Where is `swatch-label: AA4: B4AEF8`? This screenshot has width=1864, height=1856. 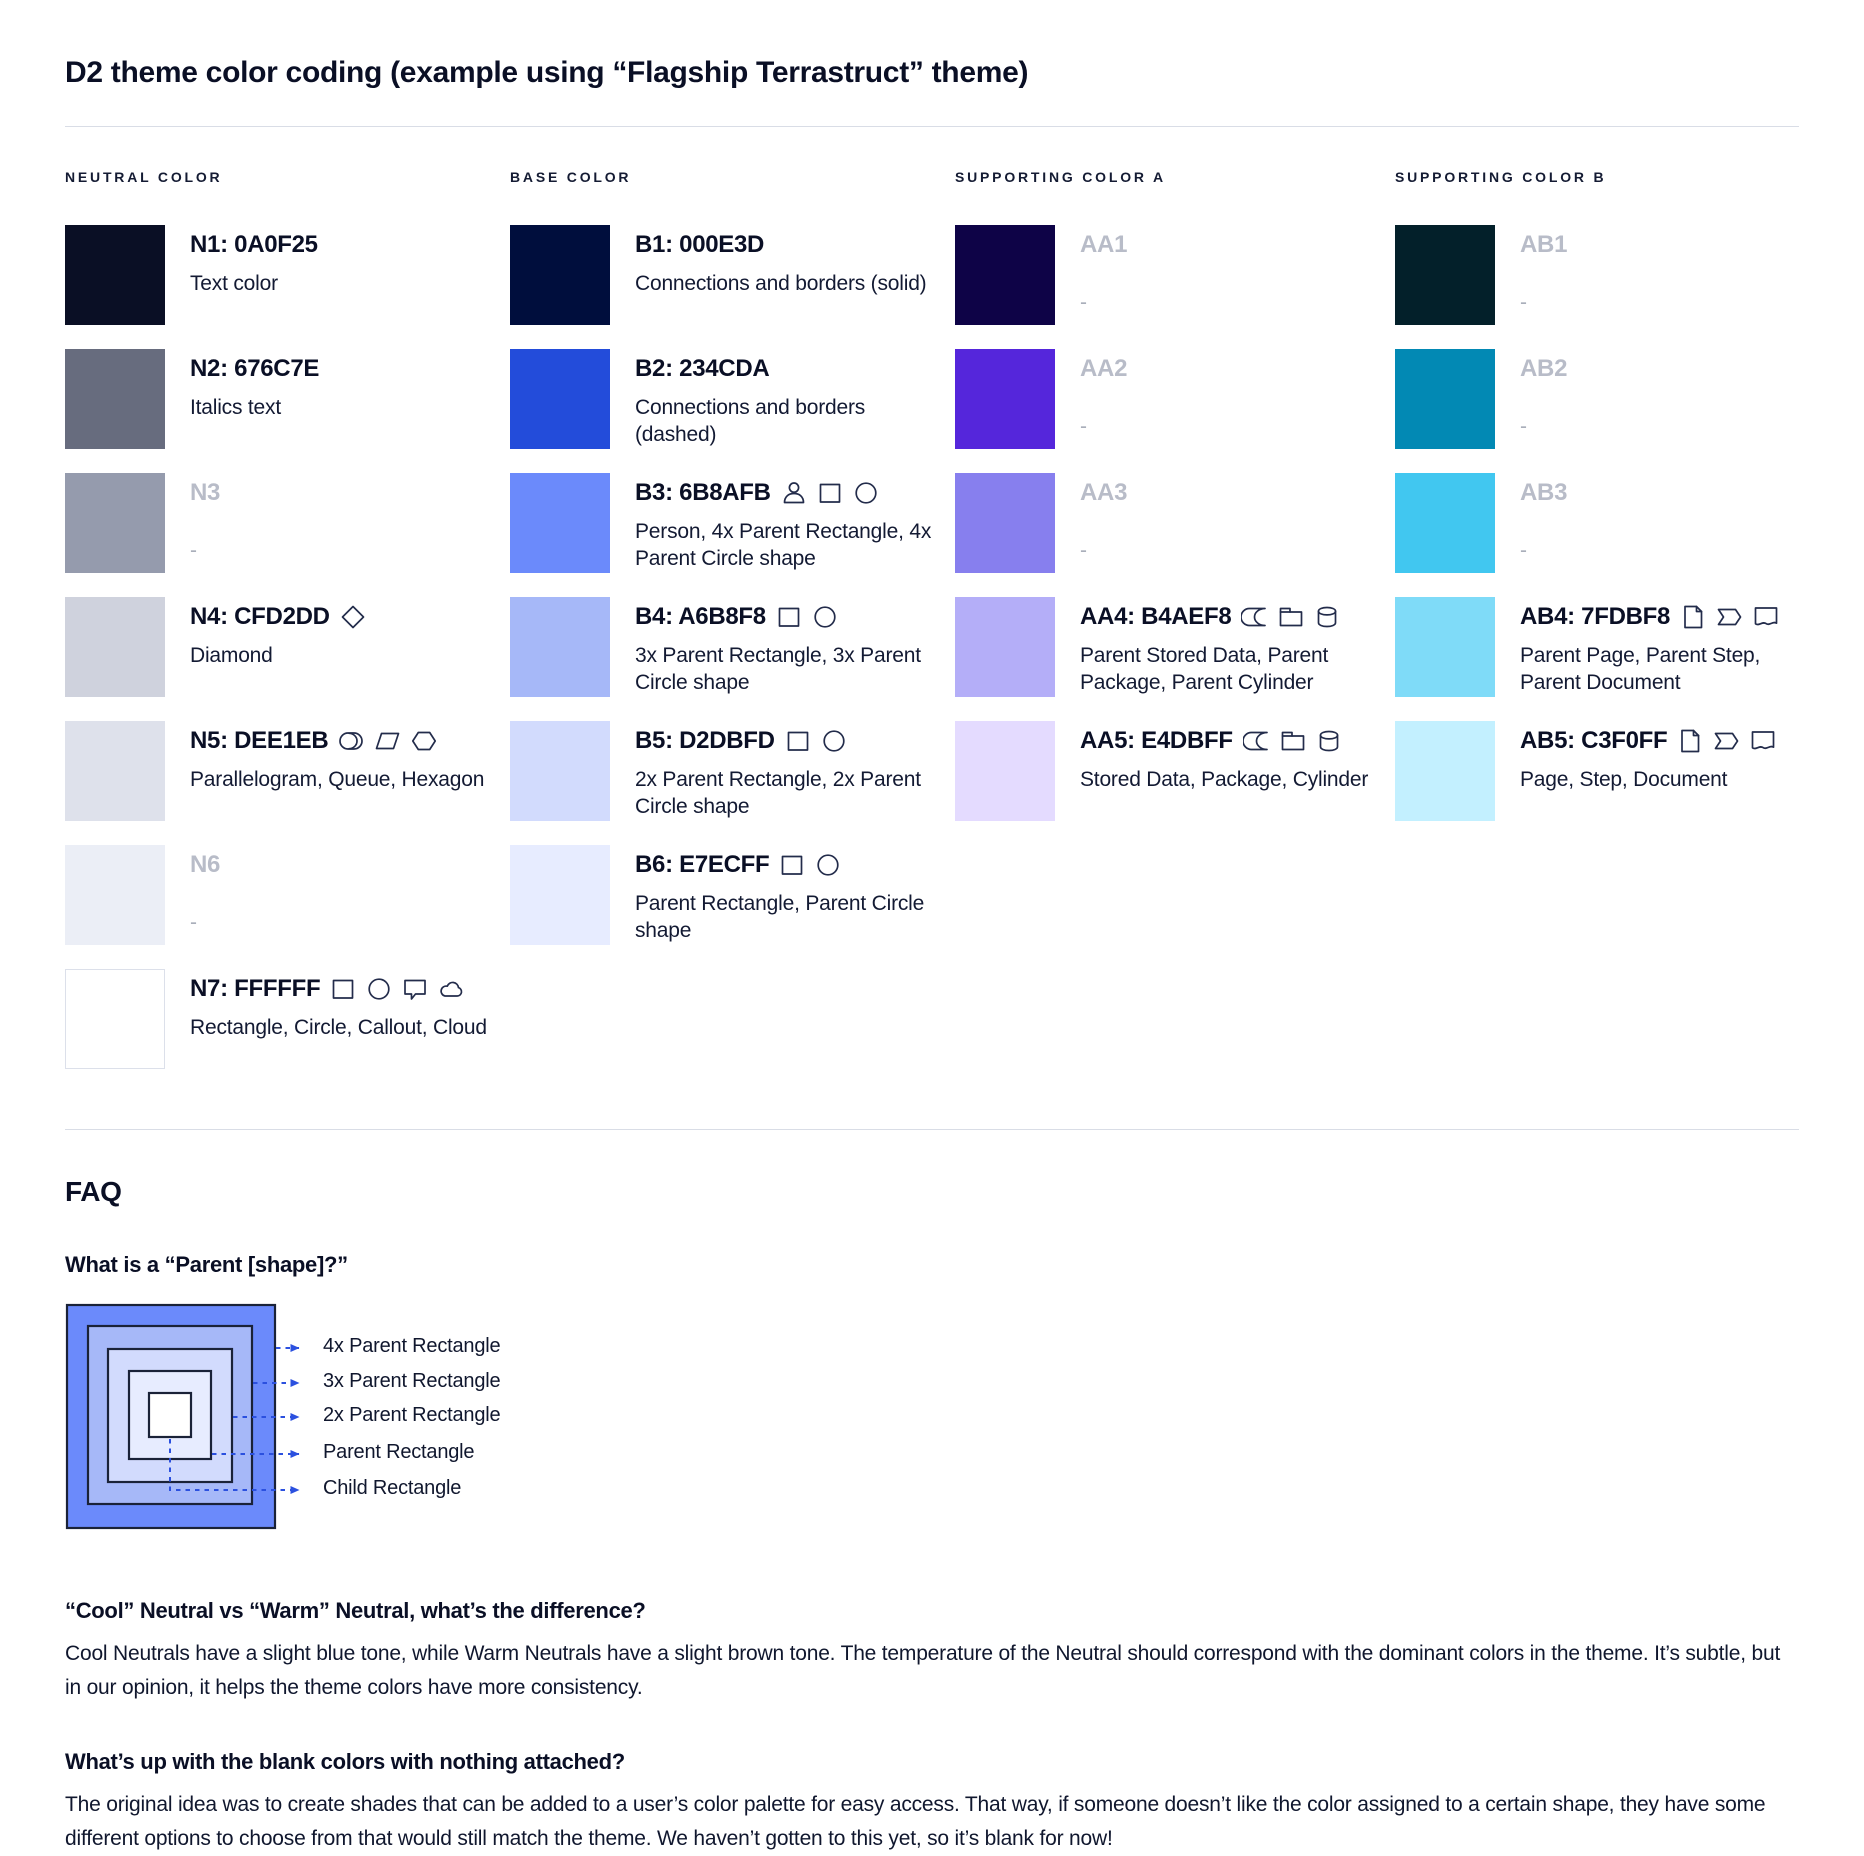
swatch-label: AA4: B4AEF8 is located at coordinates (1156, 616).